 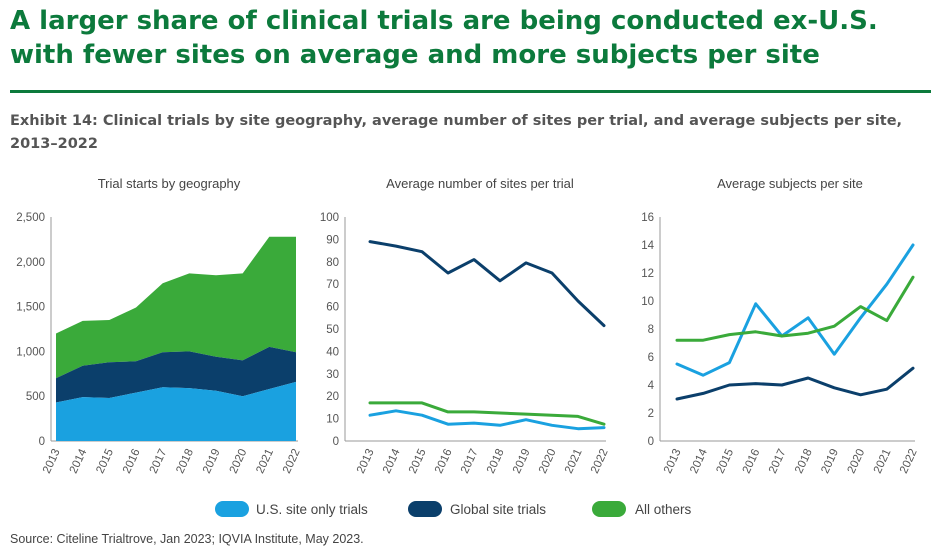 What do you see at coordinates (470, 91) in the screenshot?
I see `headline-rule` at bounding box center [470, 91].